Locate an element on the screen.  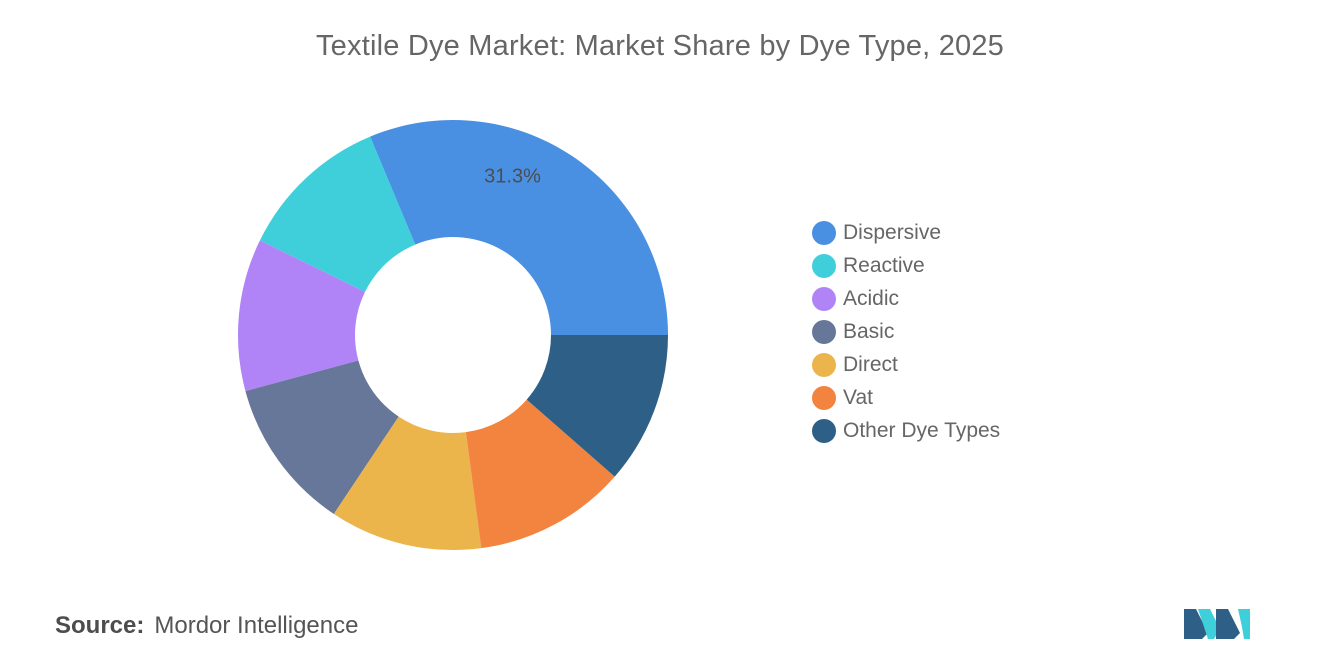
data-label-dispersive: 31.3% is located at coordinates (512, 177).